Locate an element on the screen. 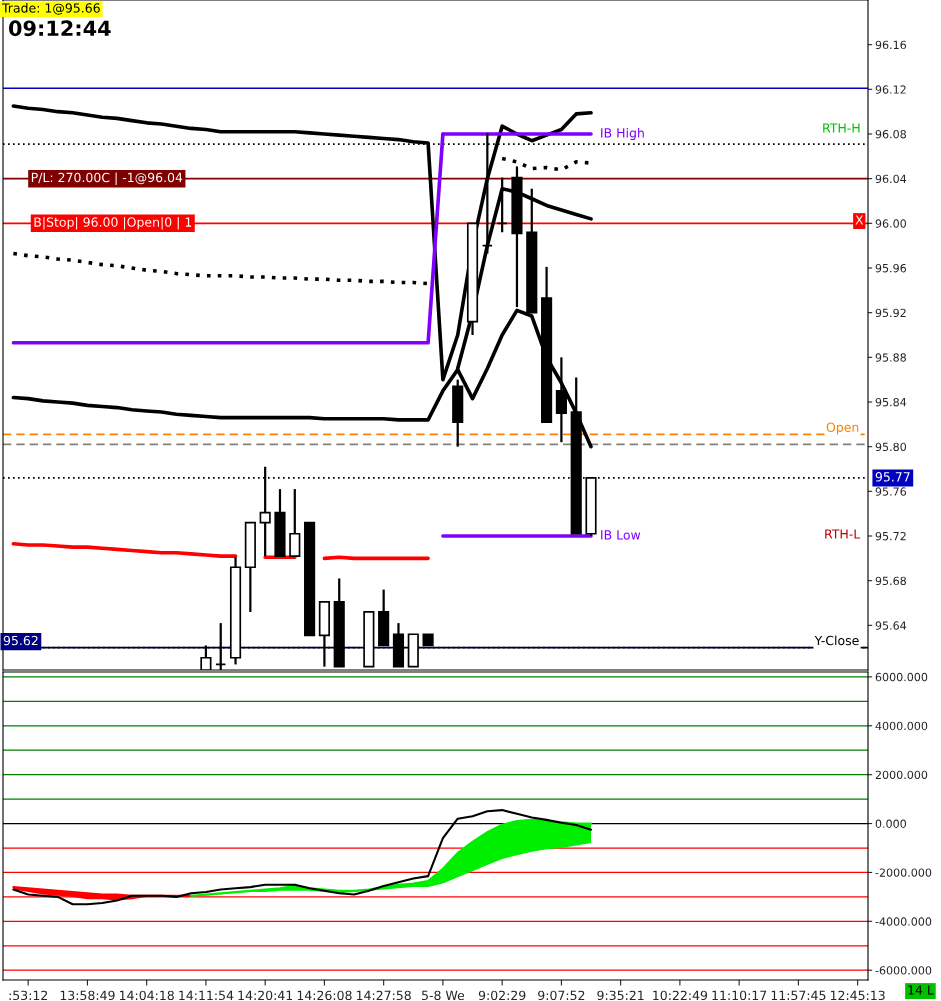 The width and height of the screenshot is (941, 1001). y-tick-label: 95.68 is located at coordinates (890, 581).